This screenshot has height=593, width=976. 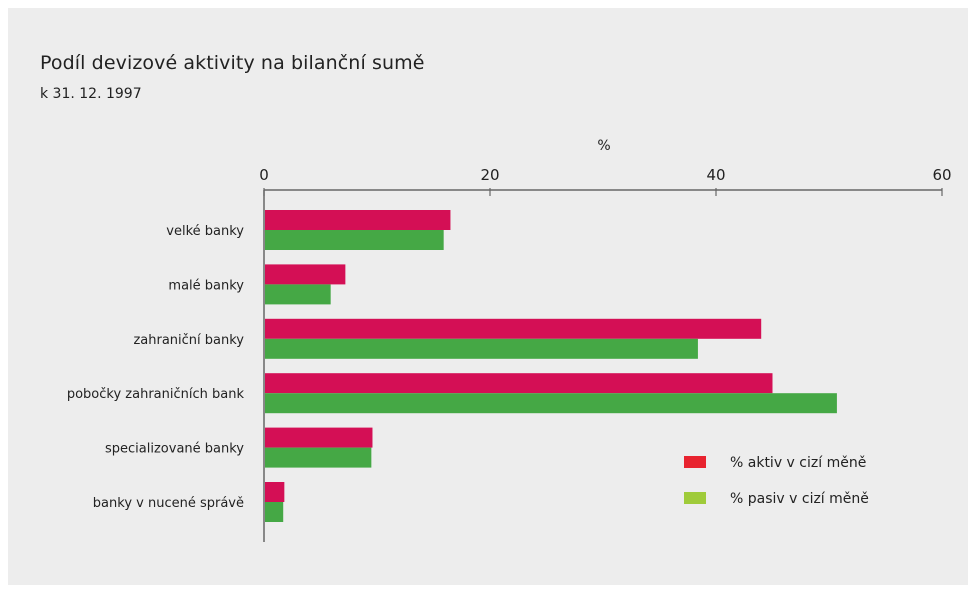 I want to click on category-label: pobočky zahraničních bank, so click(x=156, y=394).